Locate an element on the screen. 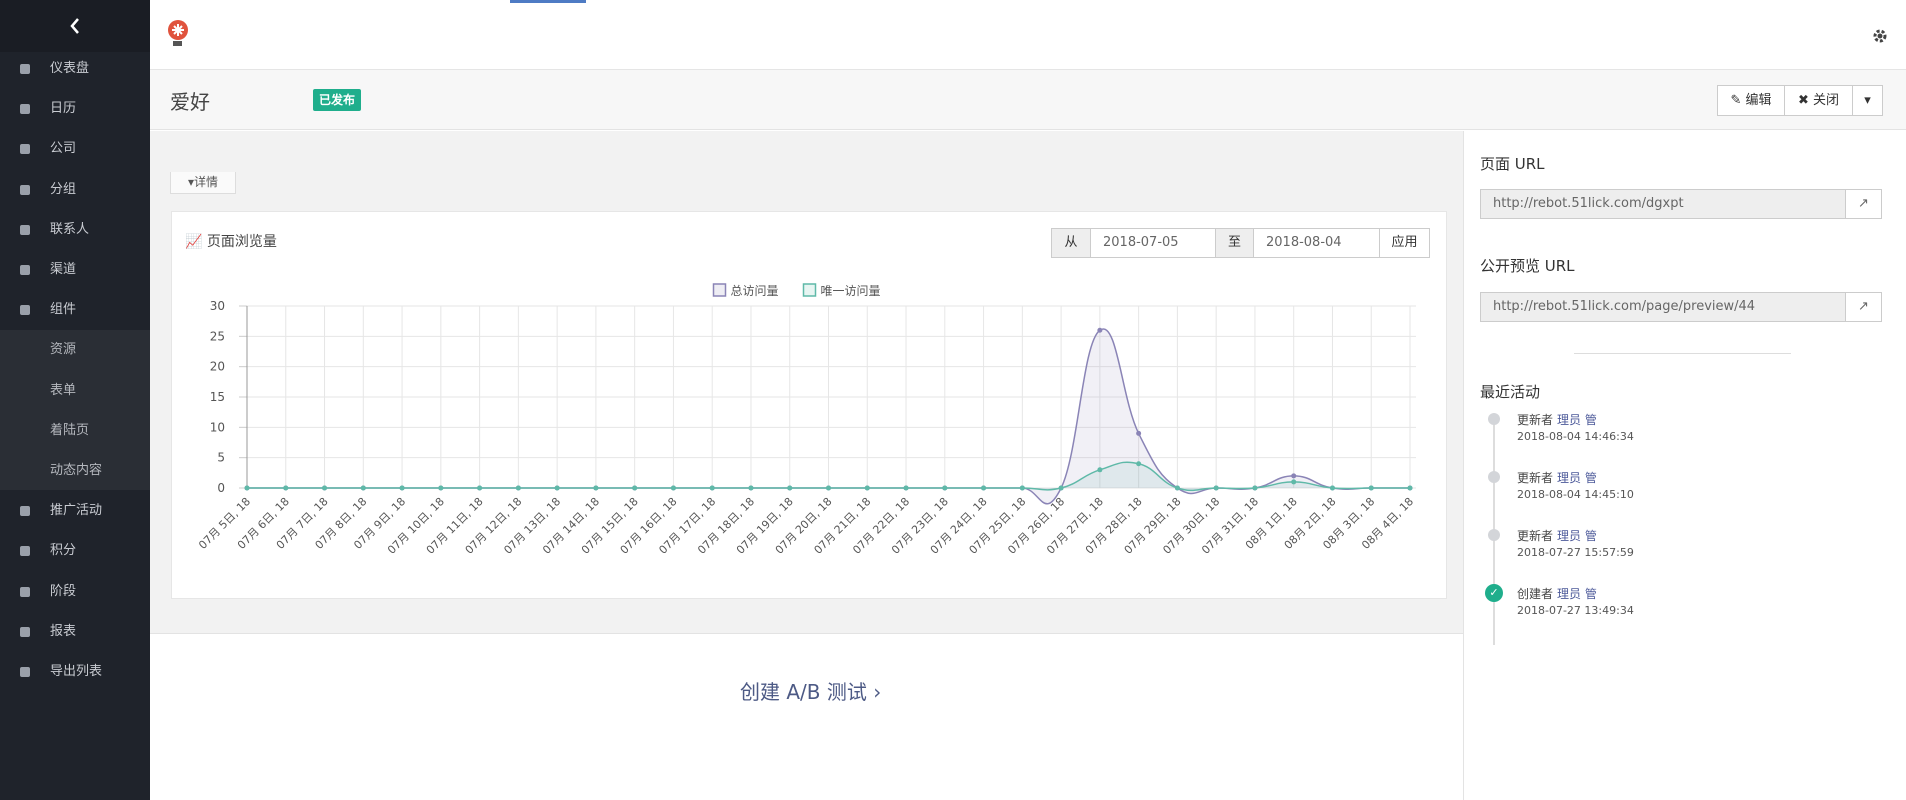 Image resolution: width=1906 pixels, height=800 pixels. submenu-item: 表单 is located at coordinates (75, 391).